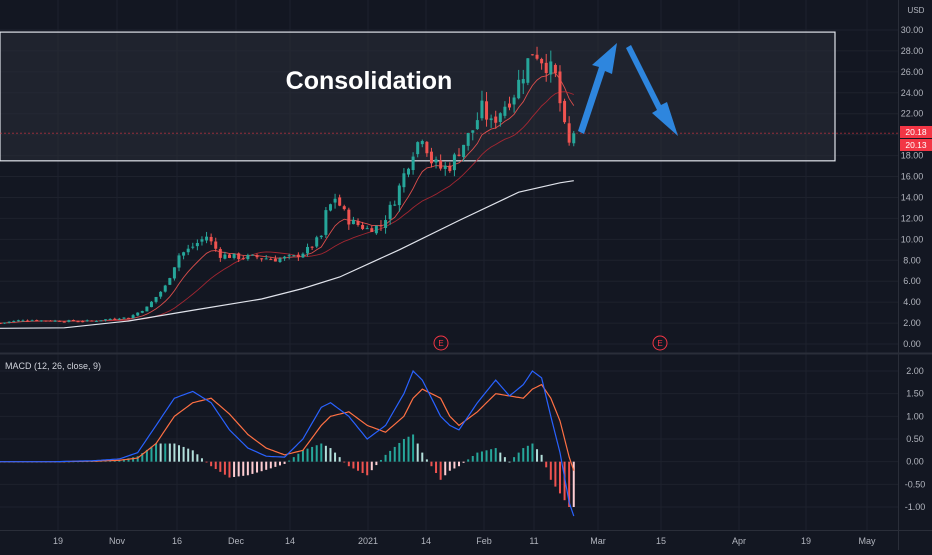 The image size is (932, 555). I want to click on macd-tick-label: 0.50, so click(915, 439).